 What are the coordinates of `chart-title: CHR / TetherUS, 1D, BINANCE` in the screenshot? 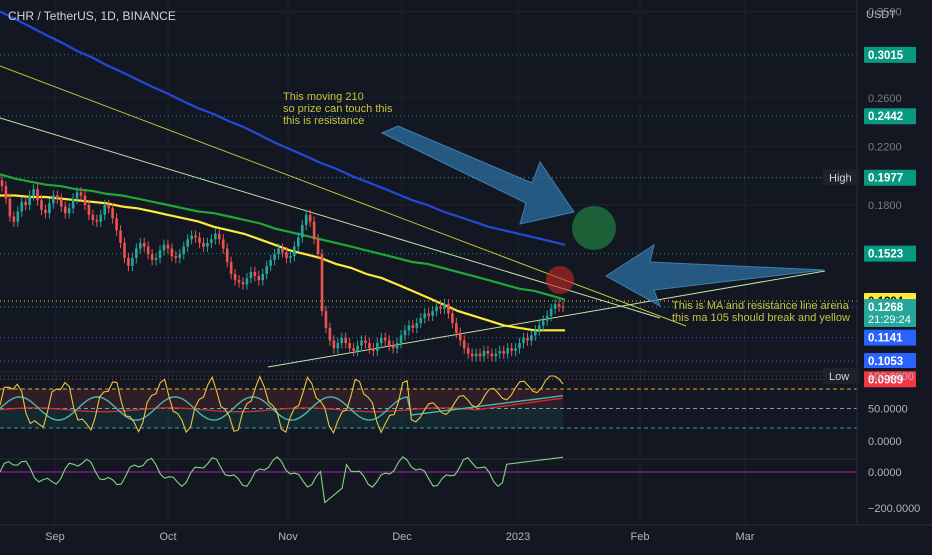 It's located at (92, 16).